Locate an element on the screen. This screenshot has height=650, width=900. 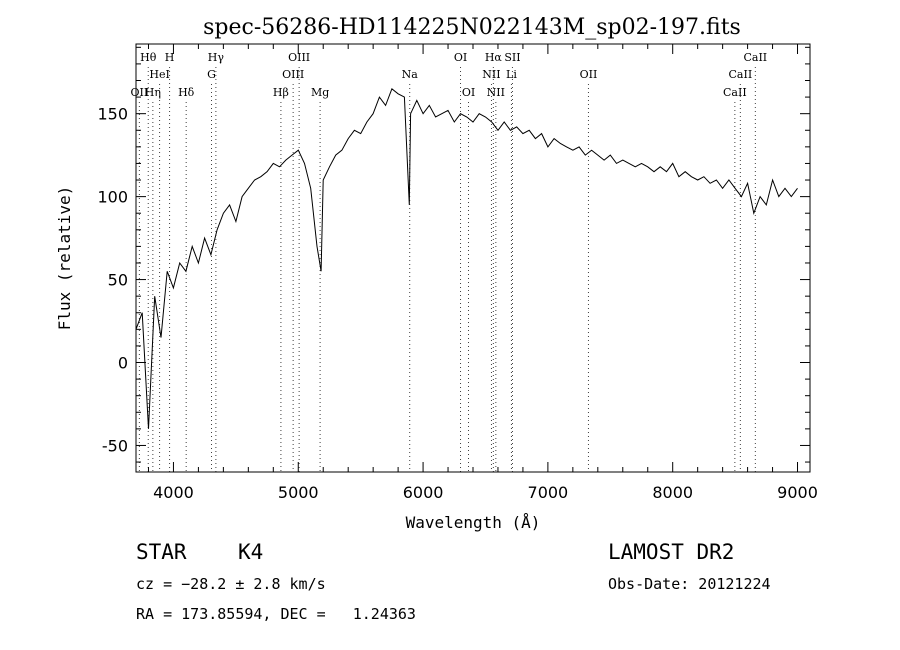
observation-date: Obs-Date: 20121224 is located at coordinates (689, 584).